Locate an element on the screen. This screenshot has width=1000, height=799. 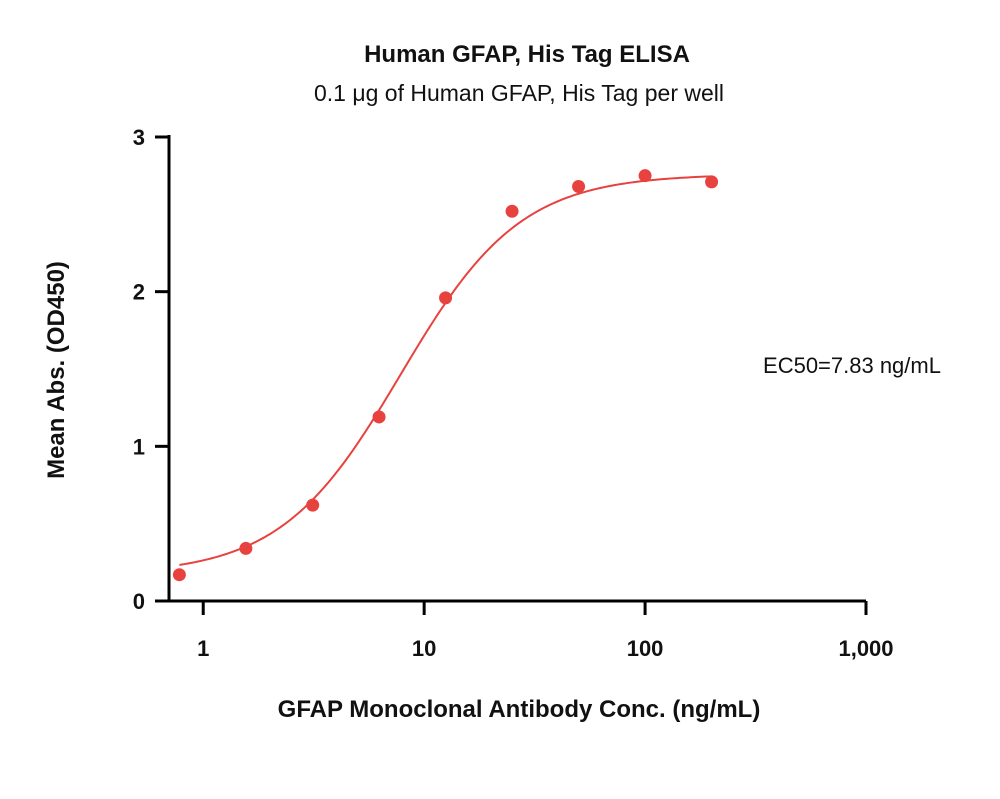
chart-subtitle: 0.1 μg of Human GFAP, His Tag per well is located at coordinates (519, 93).